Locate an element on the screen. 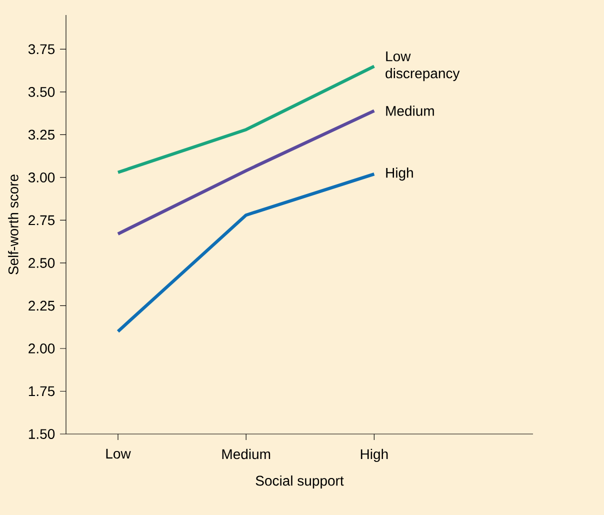 This screenshot has width=604, height=515. x-tick-label: Medium is located at coordinates (246, 454).